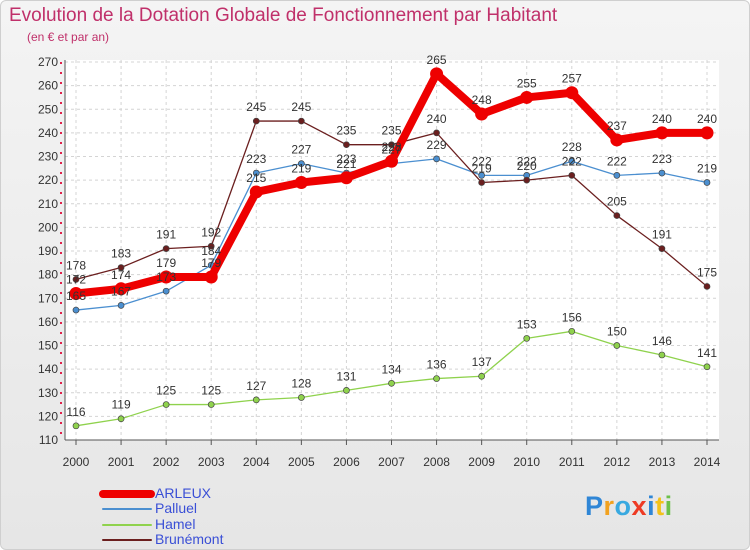  What do you see at coordinates (48, 86) in the screenshot?
I see `y-tick-label: 260` at bounding box center [48, 86].